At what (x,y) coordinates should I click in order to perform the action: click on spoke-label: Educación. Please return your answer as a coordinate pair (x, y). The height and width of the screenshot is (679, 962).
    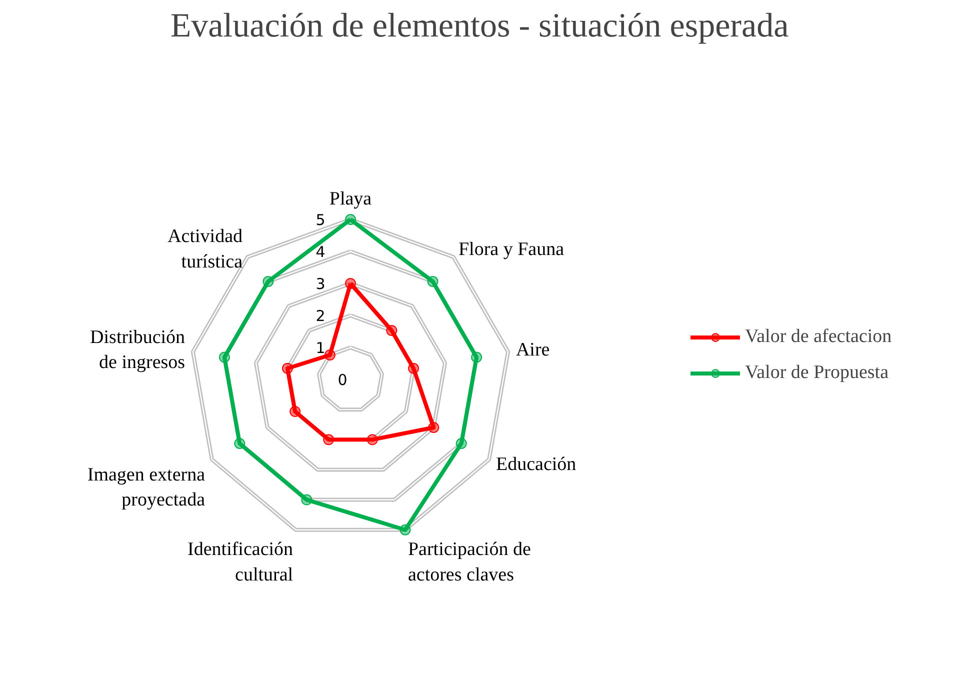
    Looking at the image, I should click on (536, 464).